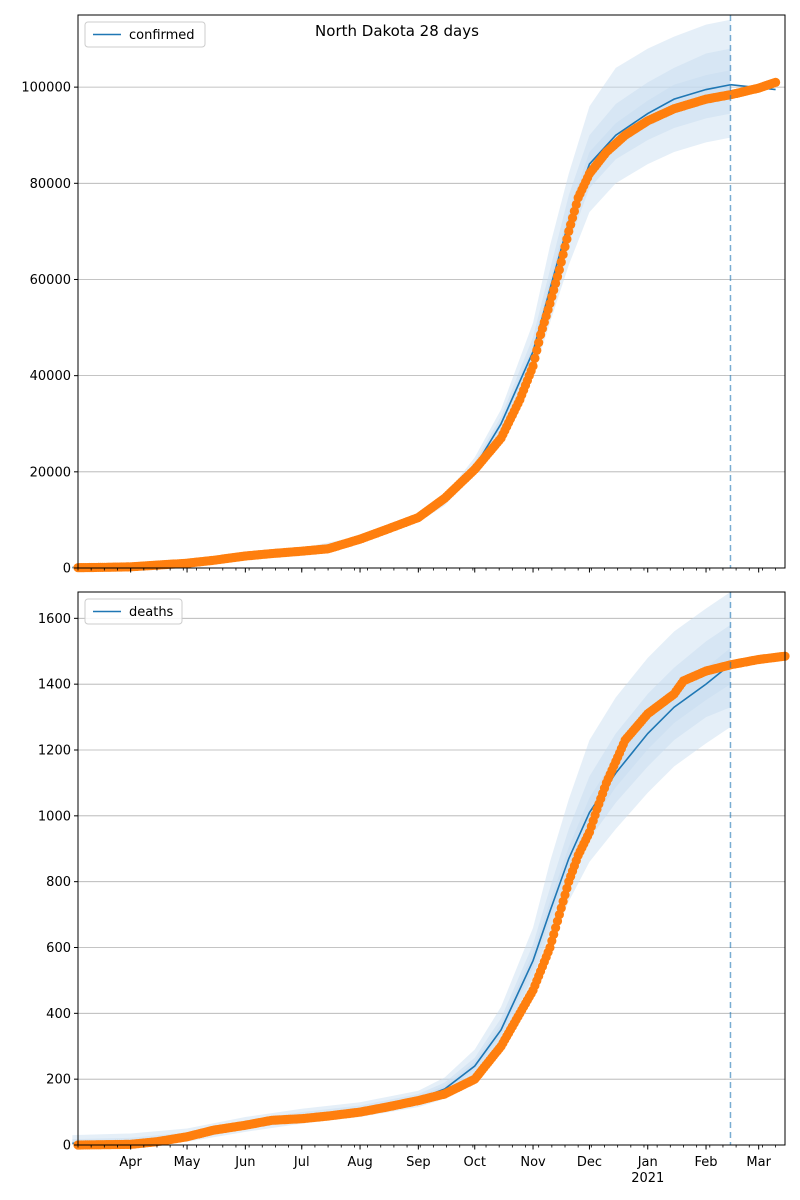  What do you see at coordinates (244, 1162) in the screenshot?
I see `x-tick-label: Jun` at bounding box center [244, 1162].